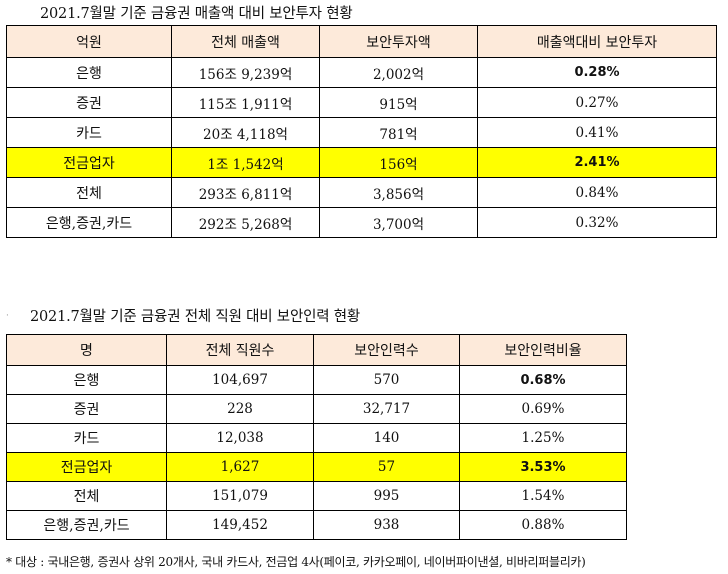  I want to click on table2-title: 2021.7월말 기준 금융권 전체 직원 대비 보안인력 현황, so click(195, 317).